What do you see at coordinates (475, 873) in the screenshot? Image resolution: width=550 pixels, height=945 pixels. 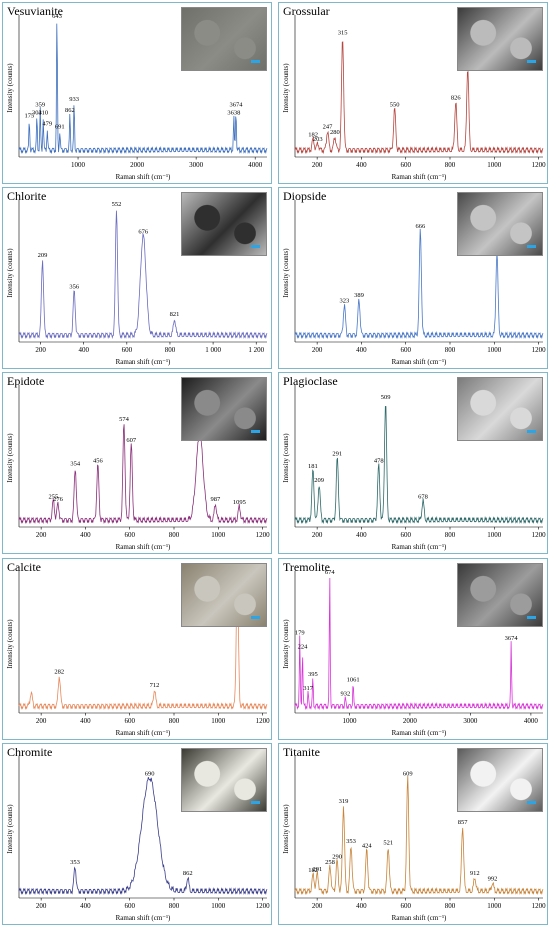 I see `peak-label: 912` at bounding box center [475, 873].